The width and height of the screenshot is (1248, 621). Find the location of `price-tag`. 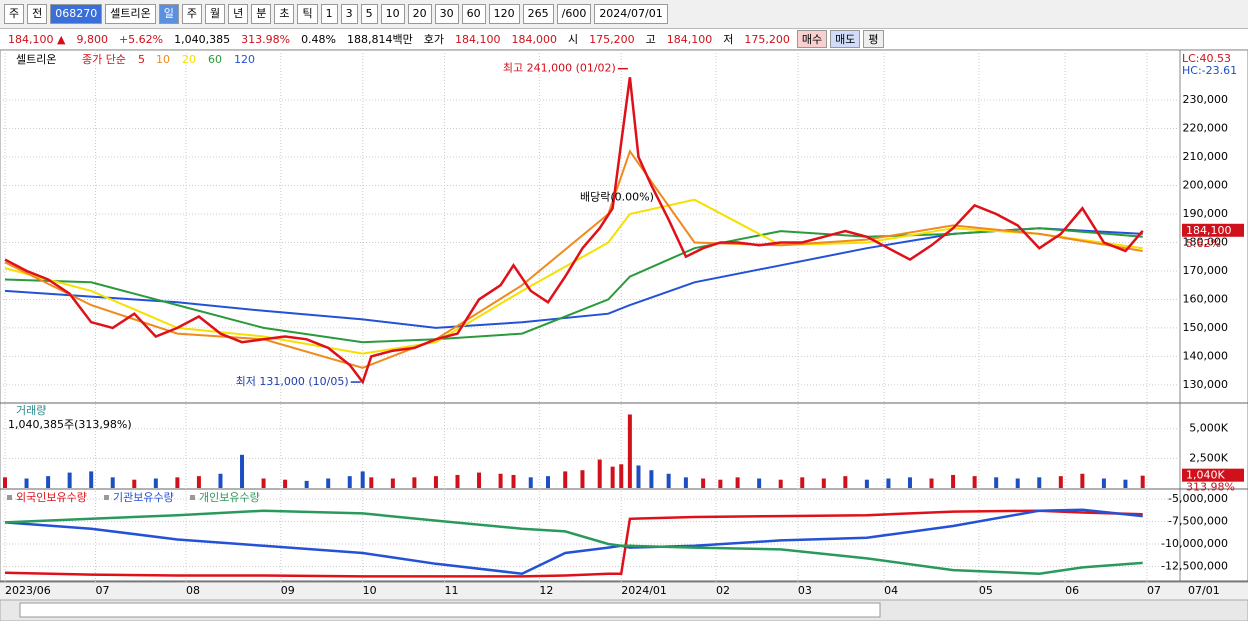

price-tag is located at coordinates (1213, 230).